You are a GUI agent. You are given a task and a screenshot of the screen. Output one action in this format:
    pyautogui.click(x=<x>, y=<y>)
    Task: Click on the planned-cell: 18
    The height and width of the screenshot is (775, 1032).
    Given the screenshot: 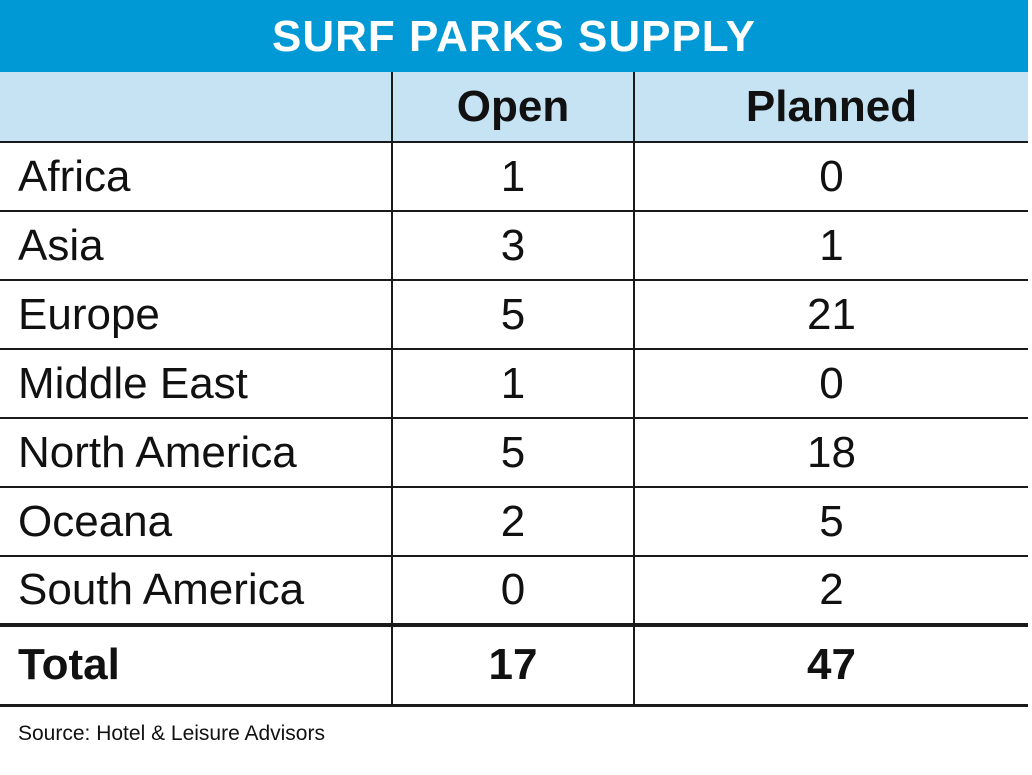 What is the action you would take?
    pyautogui.click(x=830, y=453)
    